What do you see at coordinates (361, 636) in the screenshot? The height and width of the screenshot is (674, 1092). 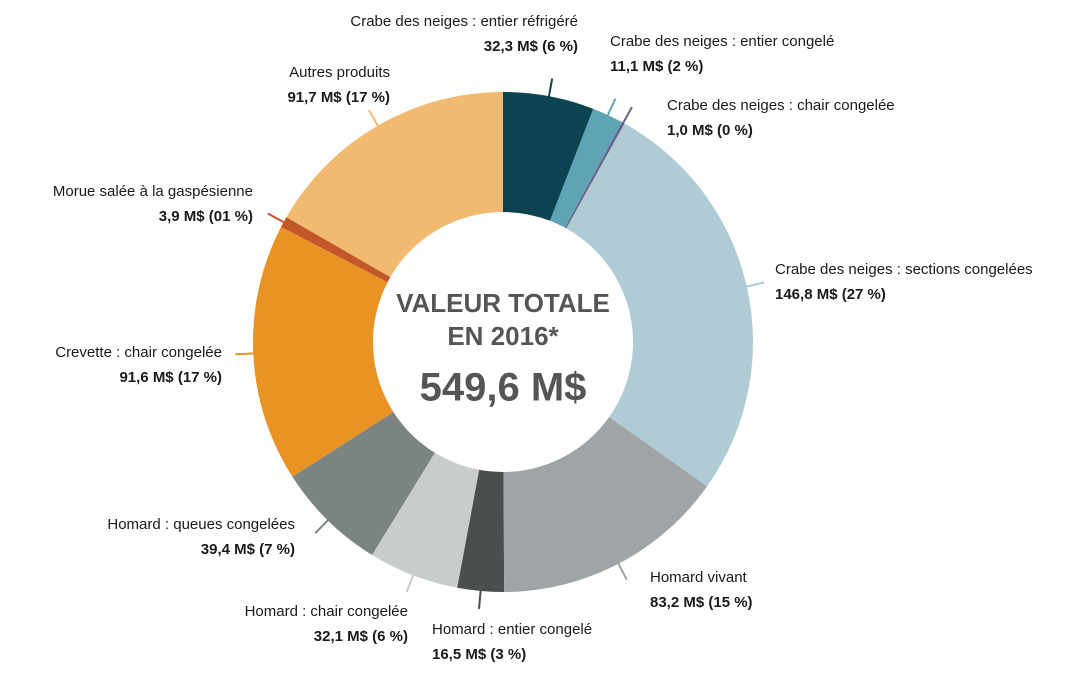 I see `slice-value: 32,1 M$ (6 %)` at bounding box center [361, 636].